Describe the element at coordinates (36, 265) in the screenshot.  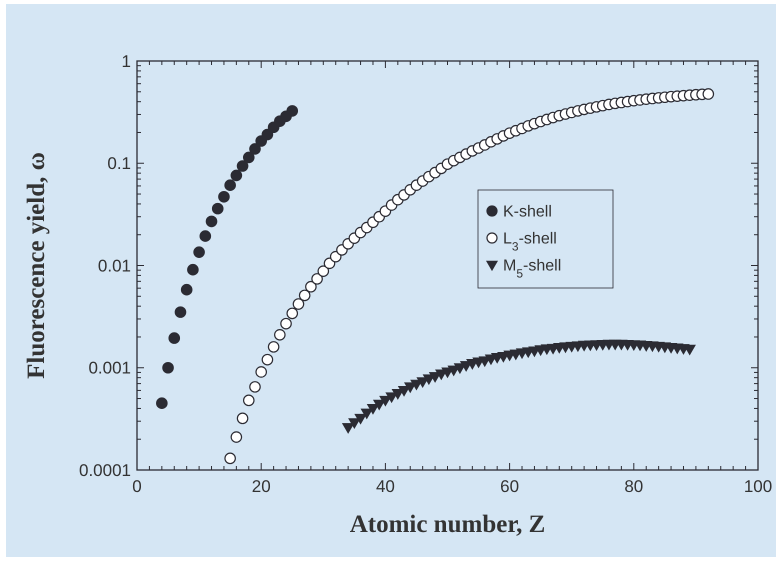
I see `y-axis-title: Fluorescence yield, ω` at that location.